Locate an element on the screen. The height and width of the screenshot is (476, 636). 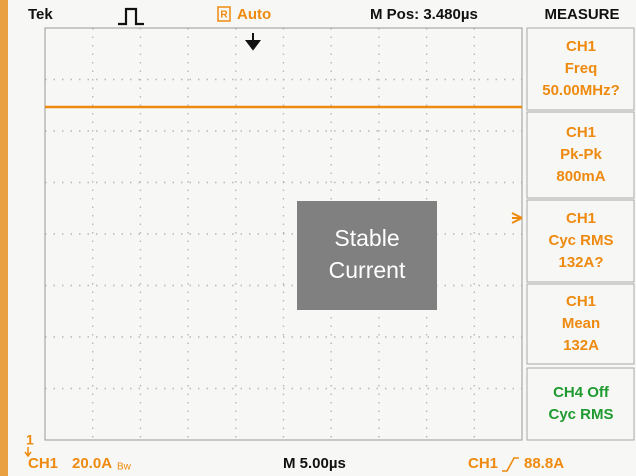
position: M Pos: 3.480µs is located at coordinates (424, 14).